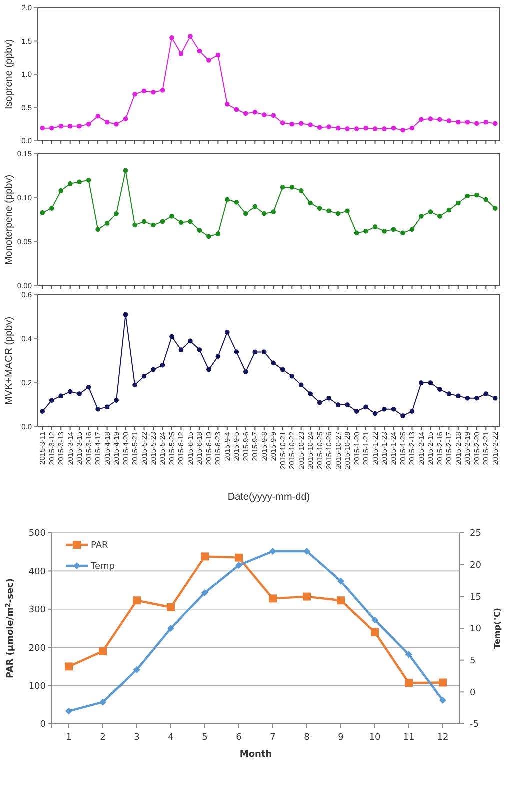 The height and width of the screenshot is (791, 508). Describe the element at coordinates (443, 738) in the screenshot. I see `x-tick-label: 12` at that location.